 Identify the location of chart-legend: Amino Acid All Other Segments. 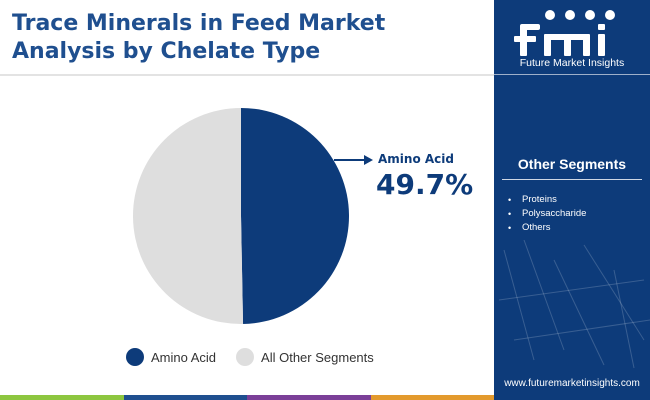
(260, 357).